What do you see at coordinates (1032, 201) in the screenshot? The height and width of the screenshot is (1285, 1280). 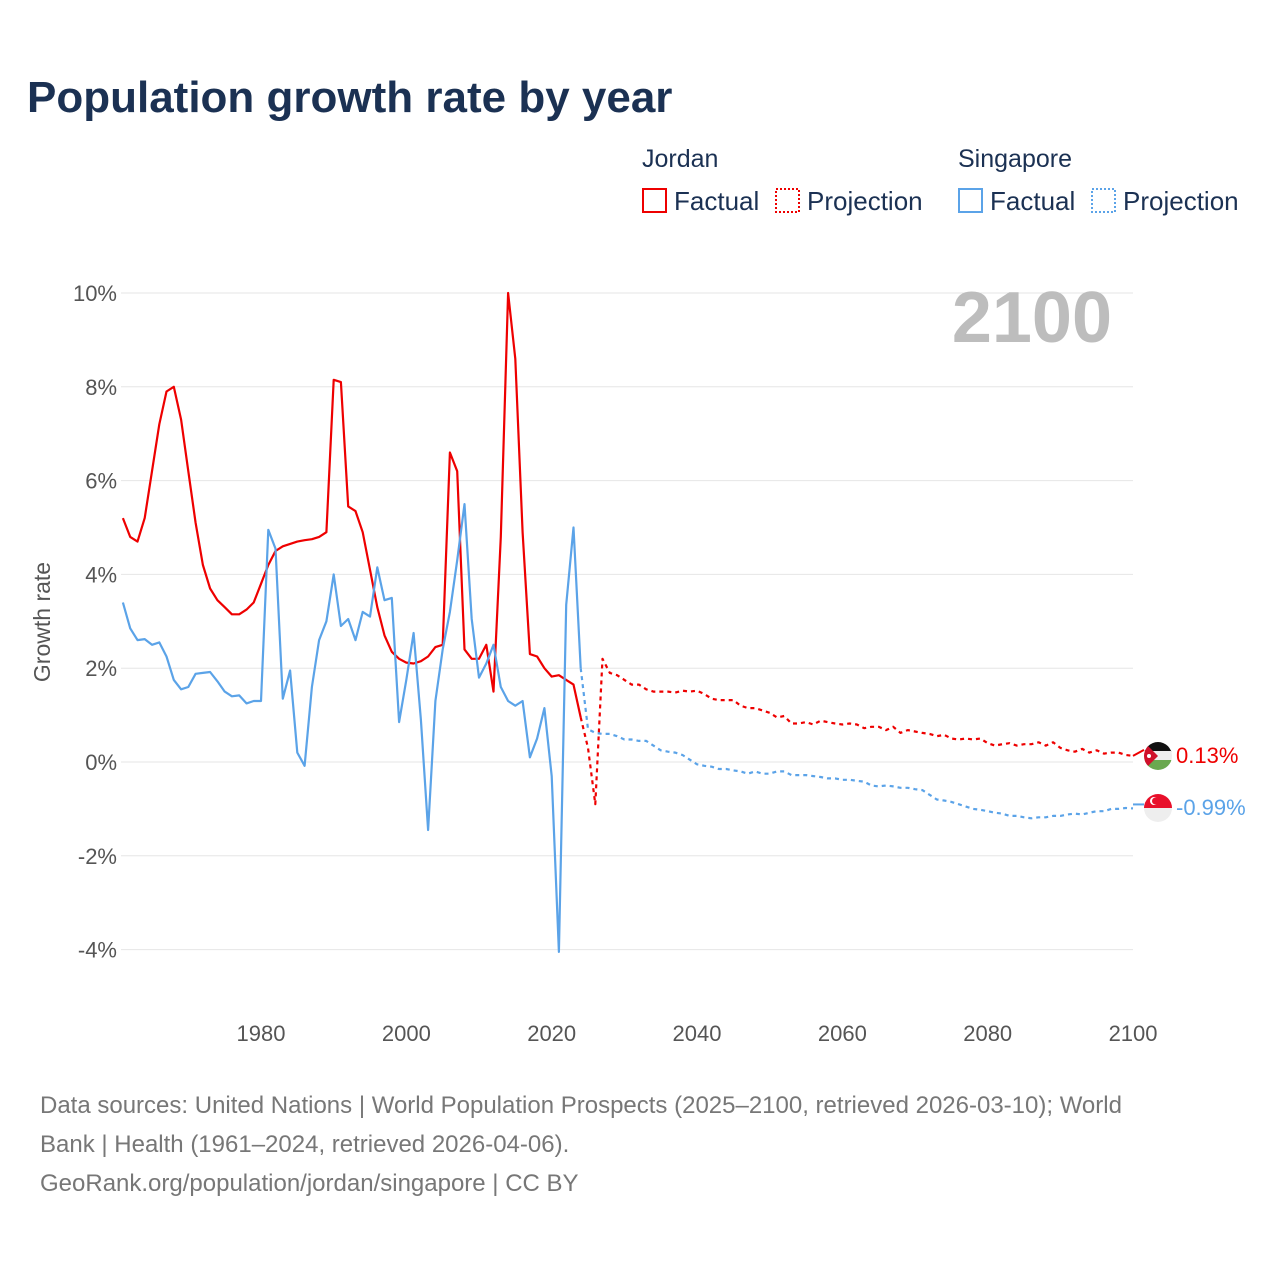 I see `legend-singapore-factual: Factual` at bounding box center [1032, 201].